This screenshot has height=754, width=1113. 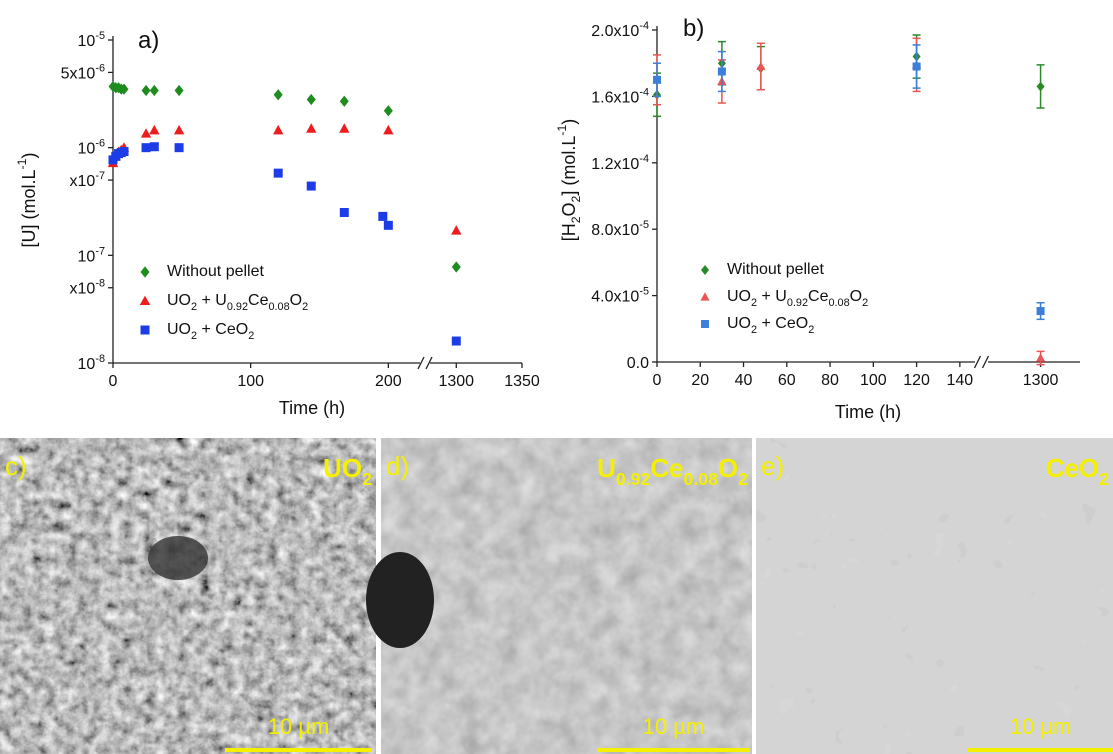 What do you see at coordinates (27, 200) in the screenshot?
I see `y-axis-title: [U] (mol.L-1)` at bounding box center [27, 200].